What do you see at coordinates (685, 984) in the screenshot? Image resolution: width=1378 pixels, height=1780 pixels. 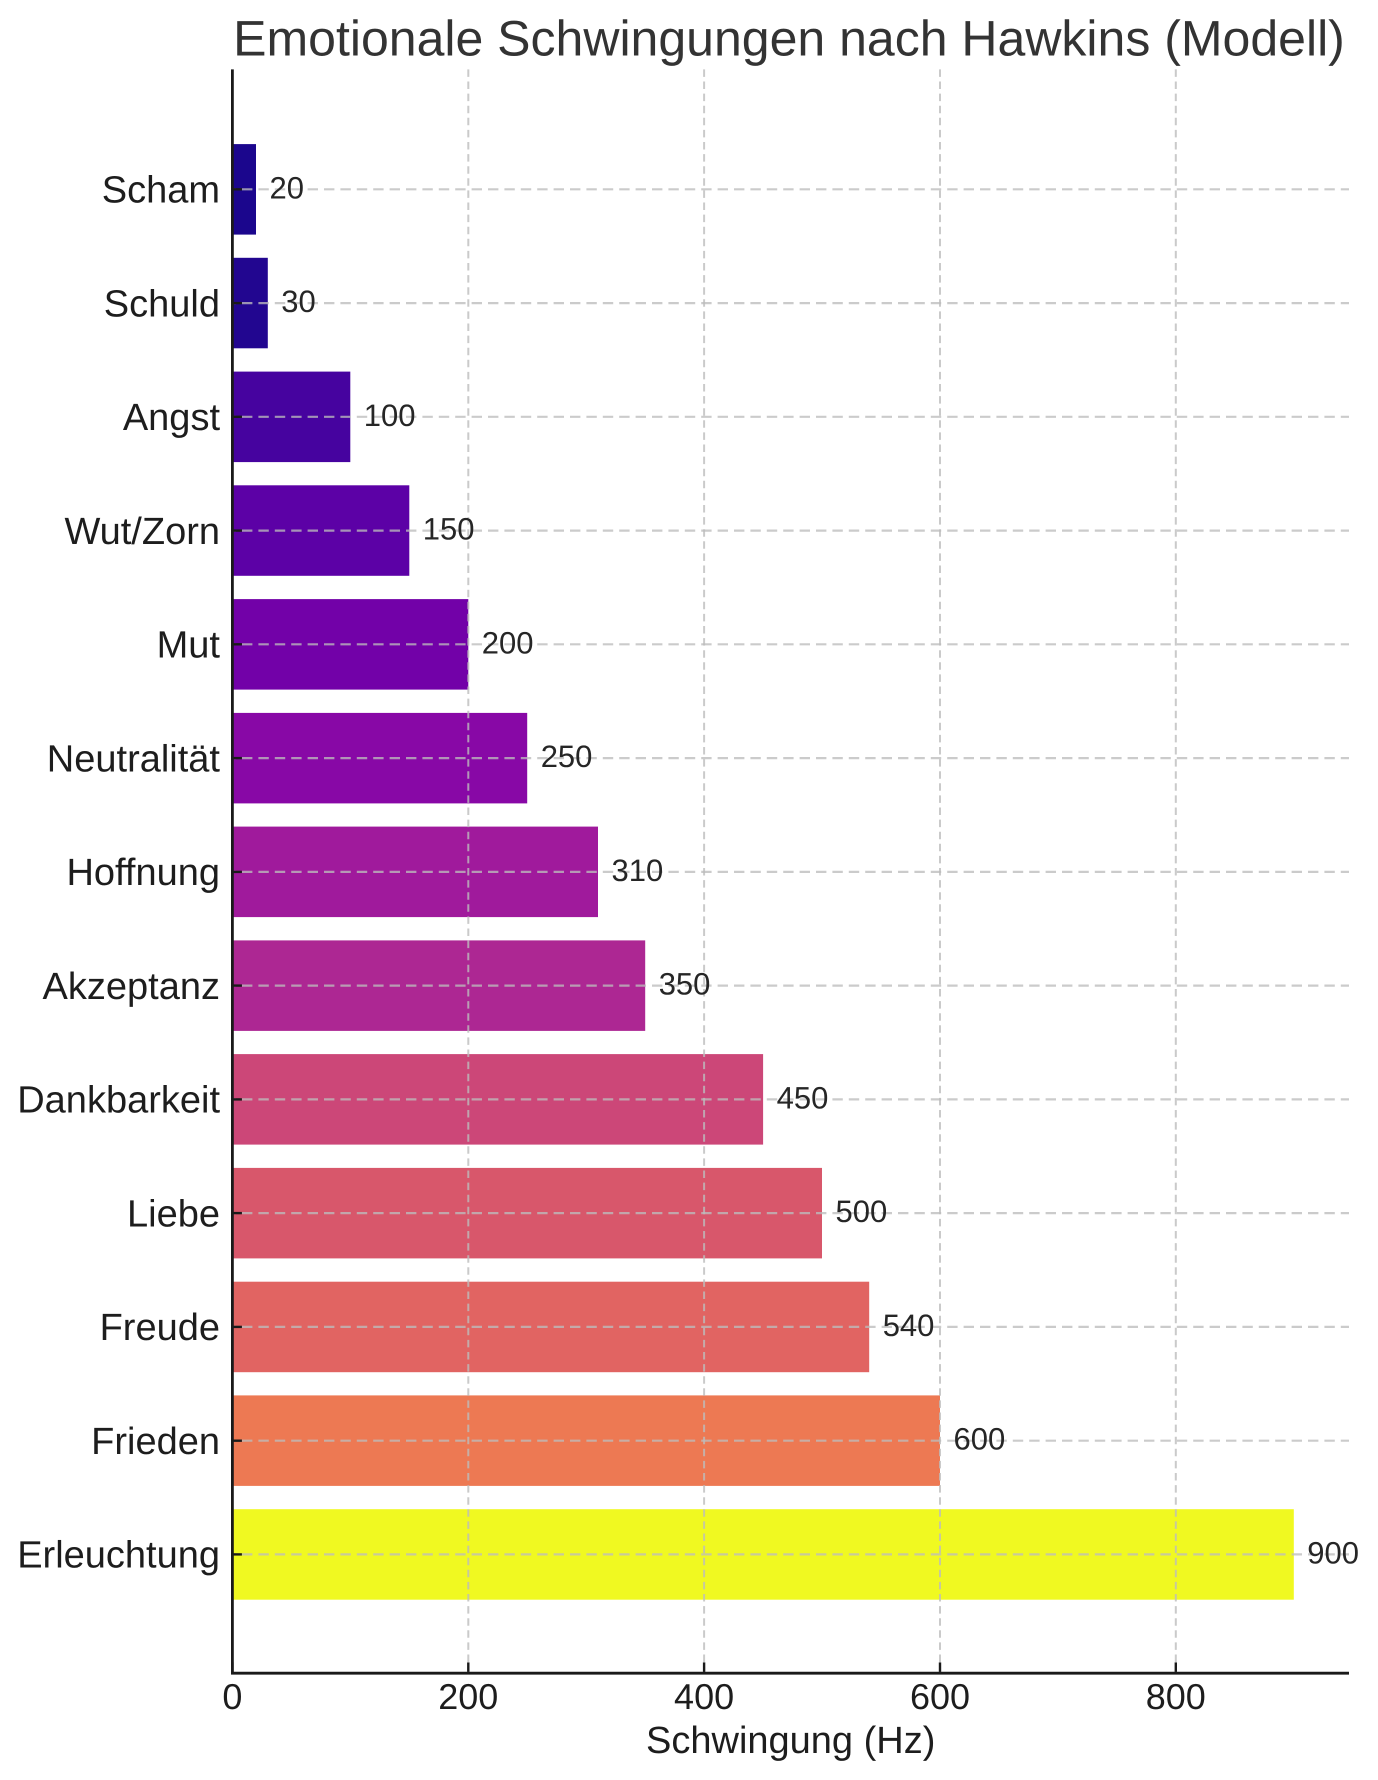 I see `svg-text: 350` at bounding box center [685, 984].